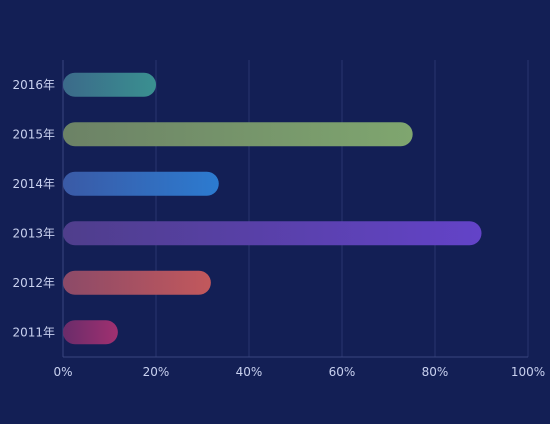 The width and height of the screenshot is (550, 424). What do you see at coordinates (90, 332) in the screenshot?
I see `bar-2011年` at bounding box center [90, 332].